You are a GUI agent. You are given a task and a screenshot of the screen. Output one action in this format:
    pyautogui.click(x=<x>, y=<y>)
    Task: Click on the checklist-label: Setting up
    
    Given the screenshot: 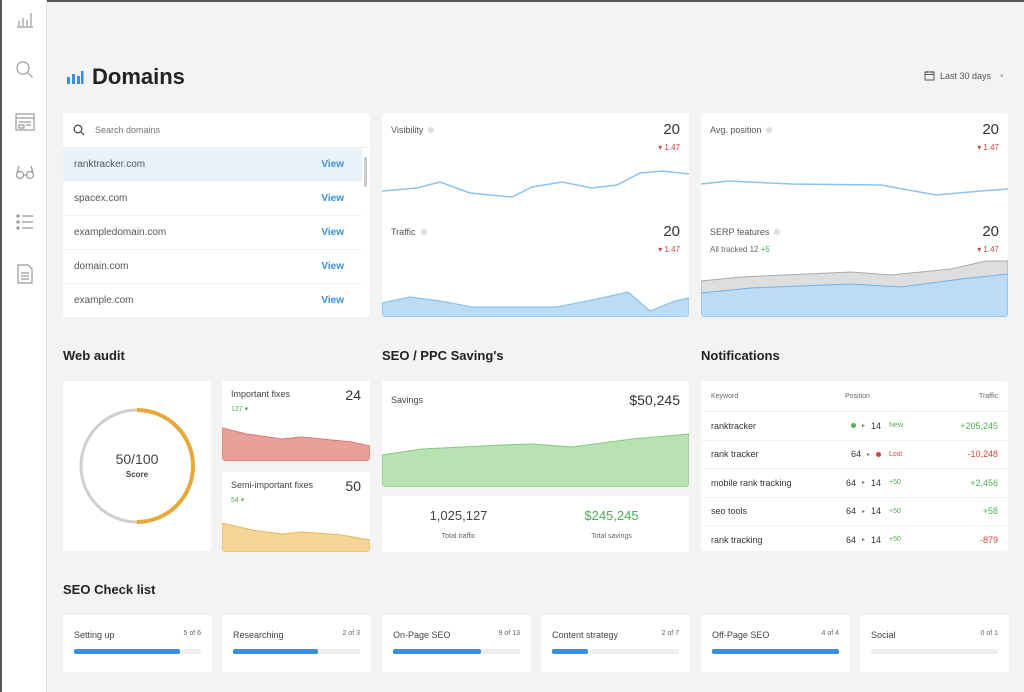 What is the action you would take?
    pyautogui.click(x=94, y=635)
    